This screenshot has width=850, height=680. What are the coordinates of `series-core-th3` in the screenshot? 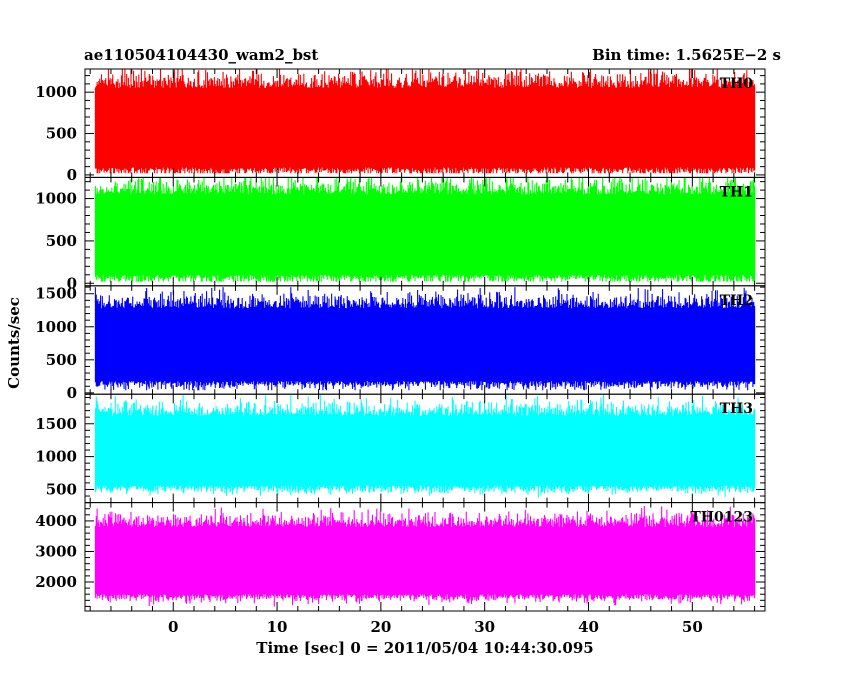 It's located at (425, 451).